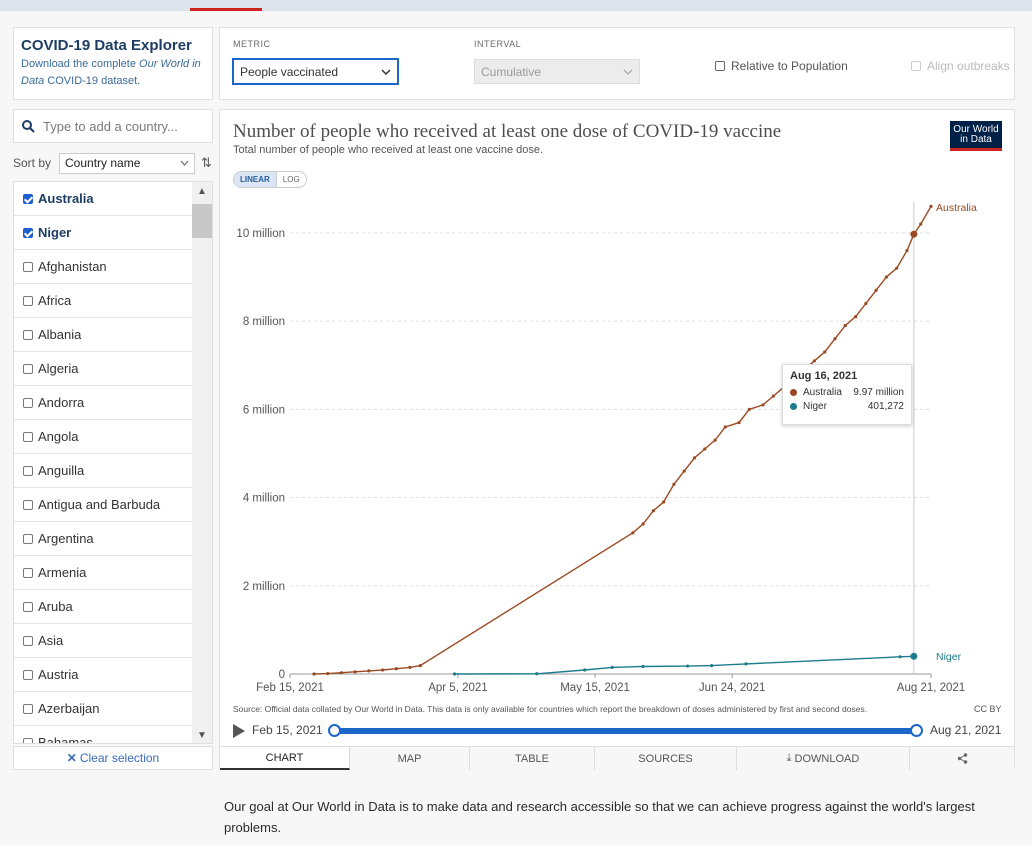 The image size is (1032, 845). What do you see at coordinates (103, 641) in the screenshot?
I see `country-item: Asia` at bounding box center [103, 641].